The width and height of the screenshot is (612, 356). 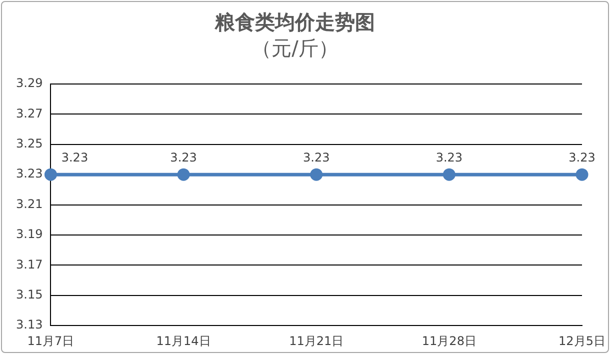 I want to click on y-tick-label: 3.27, so click(x=29, y=113).